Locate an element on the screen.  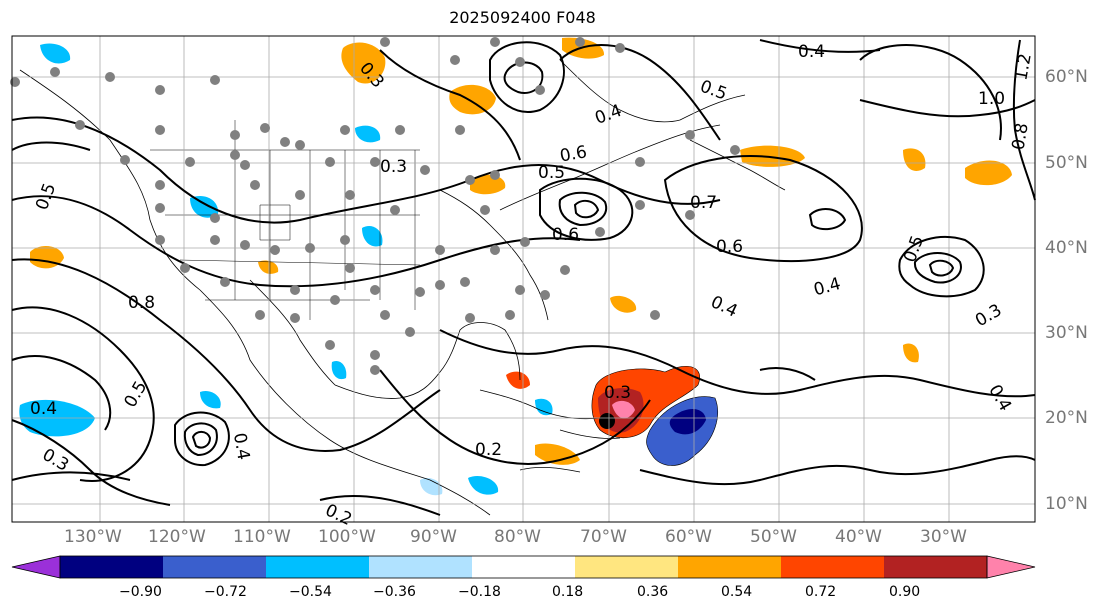
colorbar-tick: −0.18 is located at coordinates (479, 592).